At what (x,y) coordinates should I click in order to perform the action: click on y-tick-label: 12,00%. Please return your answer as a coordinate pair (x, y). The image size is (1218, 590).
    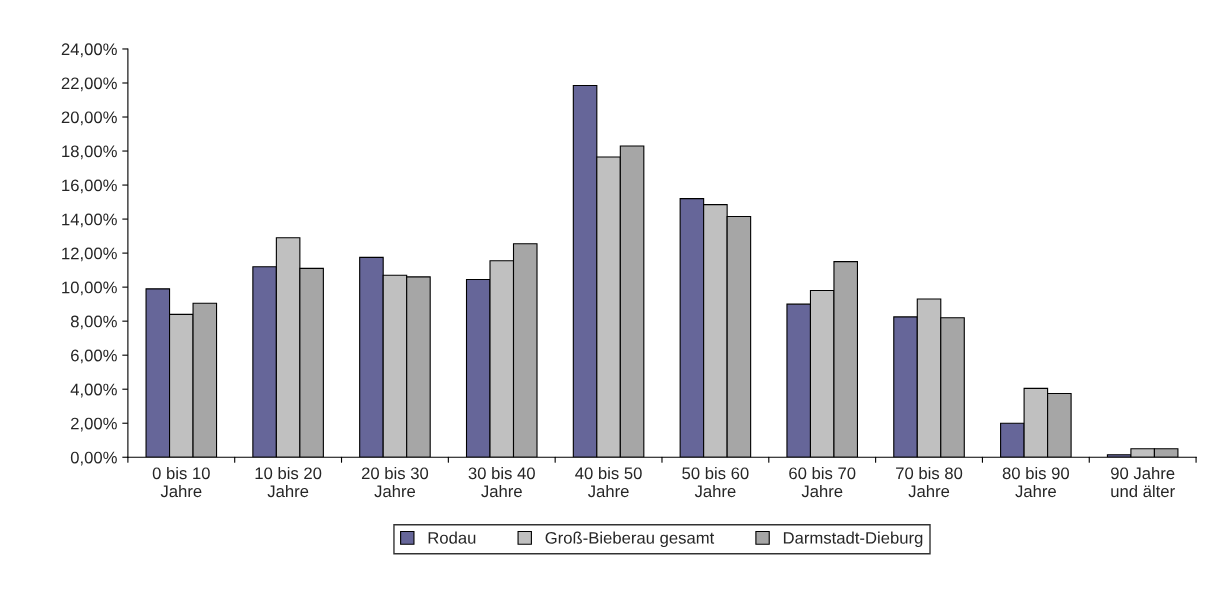
    Looking at the image, I should click on (89, 254).